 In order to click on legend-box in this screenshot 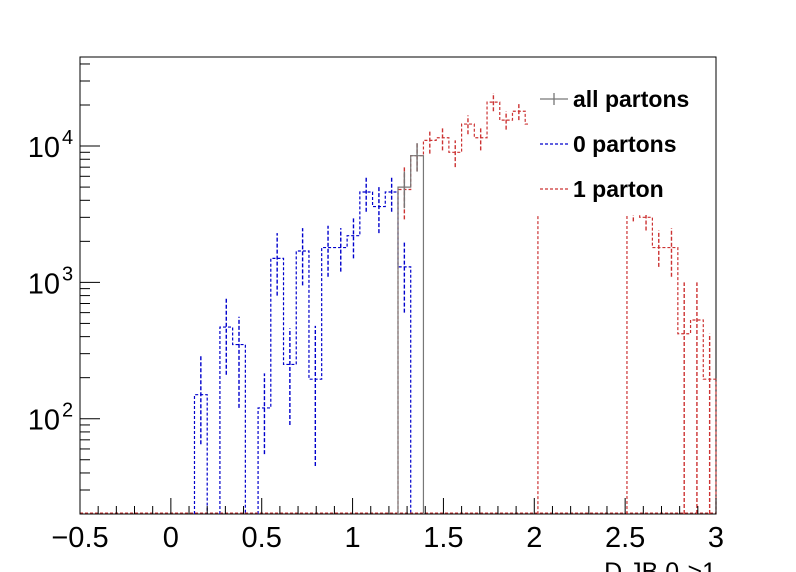, I will do `click(621, 145)`.